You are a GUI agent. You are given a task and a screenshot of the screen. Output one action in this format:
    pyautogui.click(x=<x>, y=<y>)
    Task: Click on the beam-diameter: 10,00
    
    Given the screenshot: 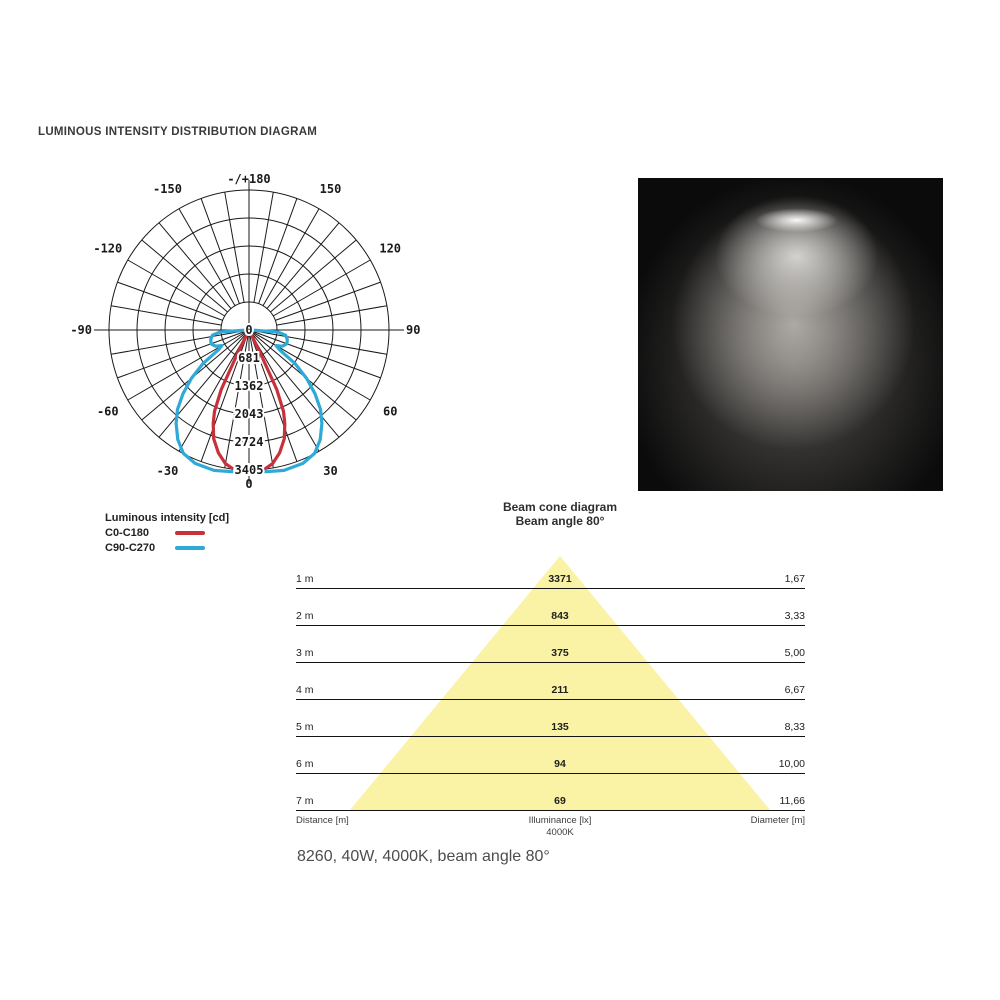 What is the action you would take?
    pyautogui.click(x=791, y=764)
    